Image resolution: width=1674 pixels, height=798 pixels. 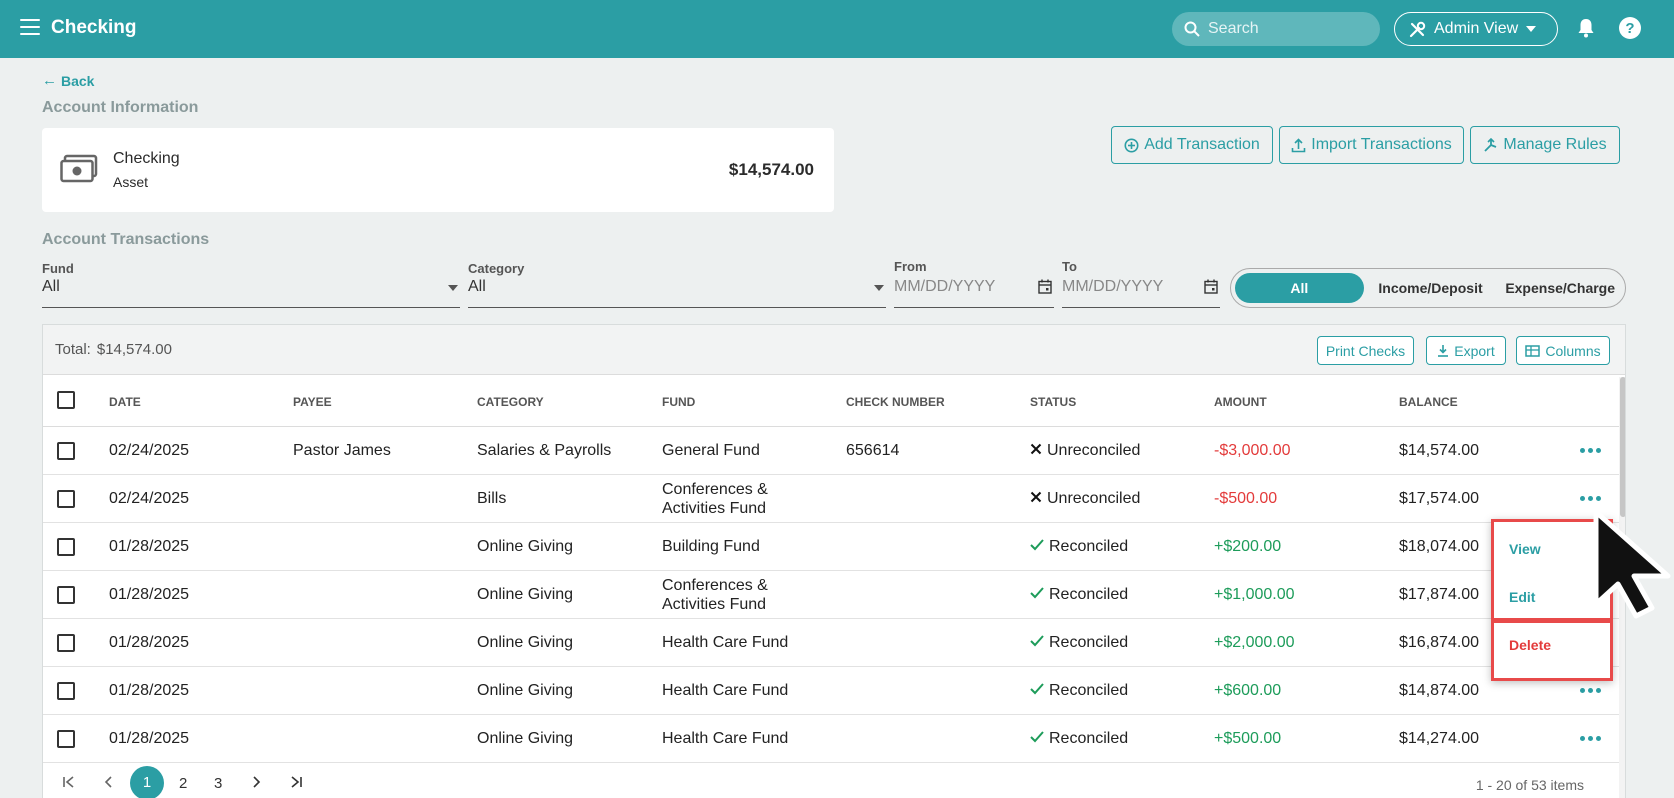 What do you see at coordinates (679, 402) in the screenshot?
I see `column-header-fund: FUND` at bounding box center [679, 402].